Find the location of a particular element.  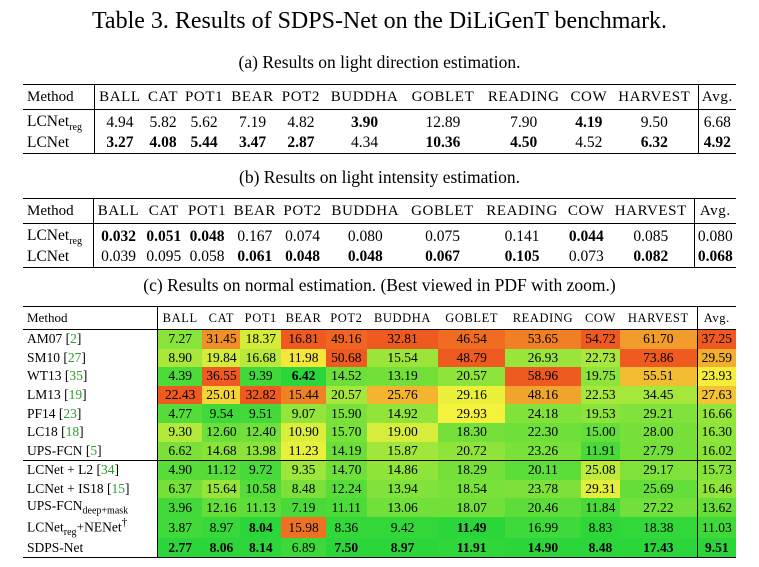

object-header-cat: CAT is located at coordinates (164, 211).